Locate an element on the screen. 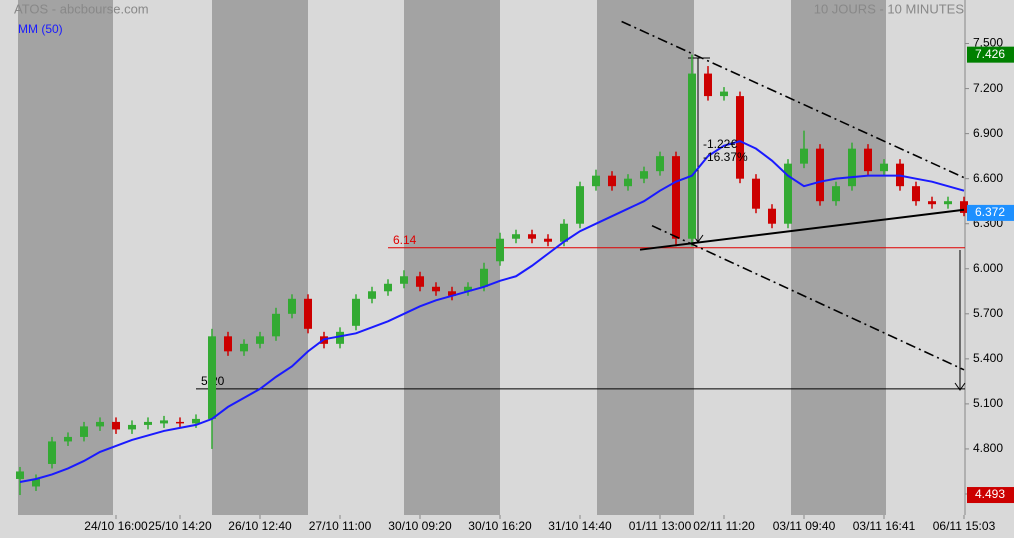 Image resolution: width=1014 pixels, height=538 pixels. x-tick-label: 24/10 16:00 is located at coordinates (116, 526).